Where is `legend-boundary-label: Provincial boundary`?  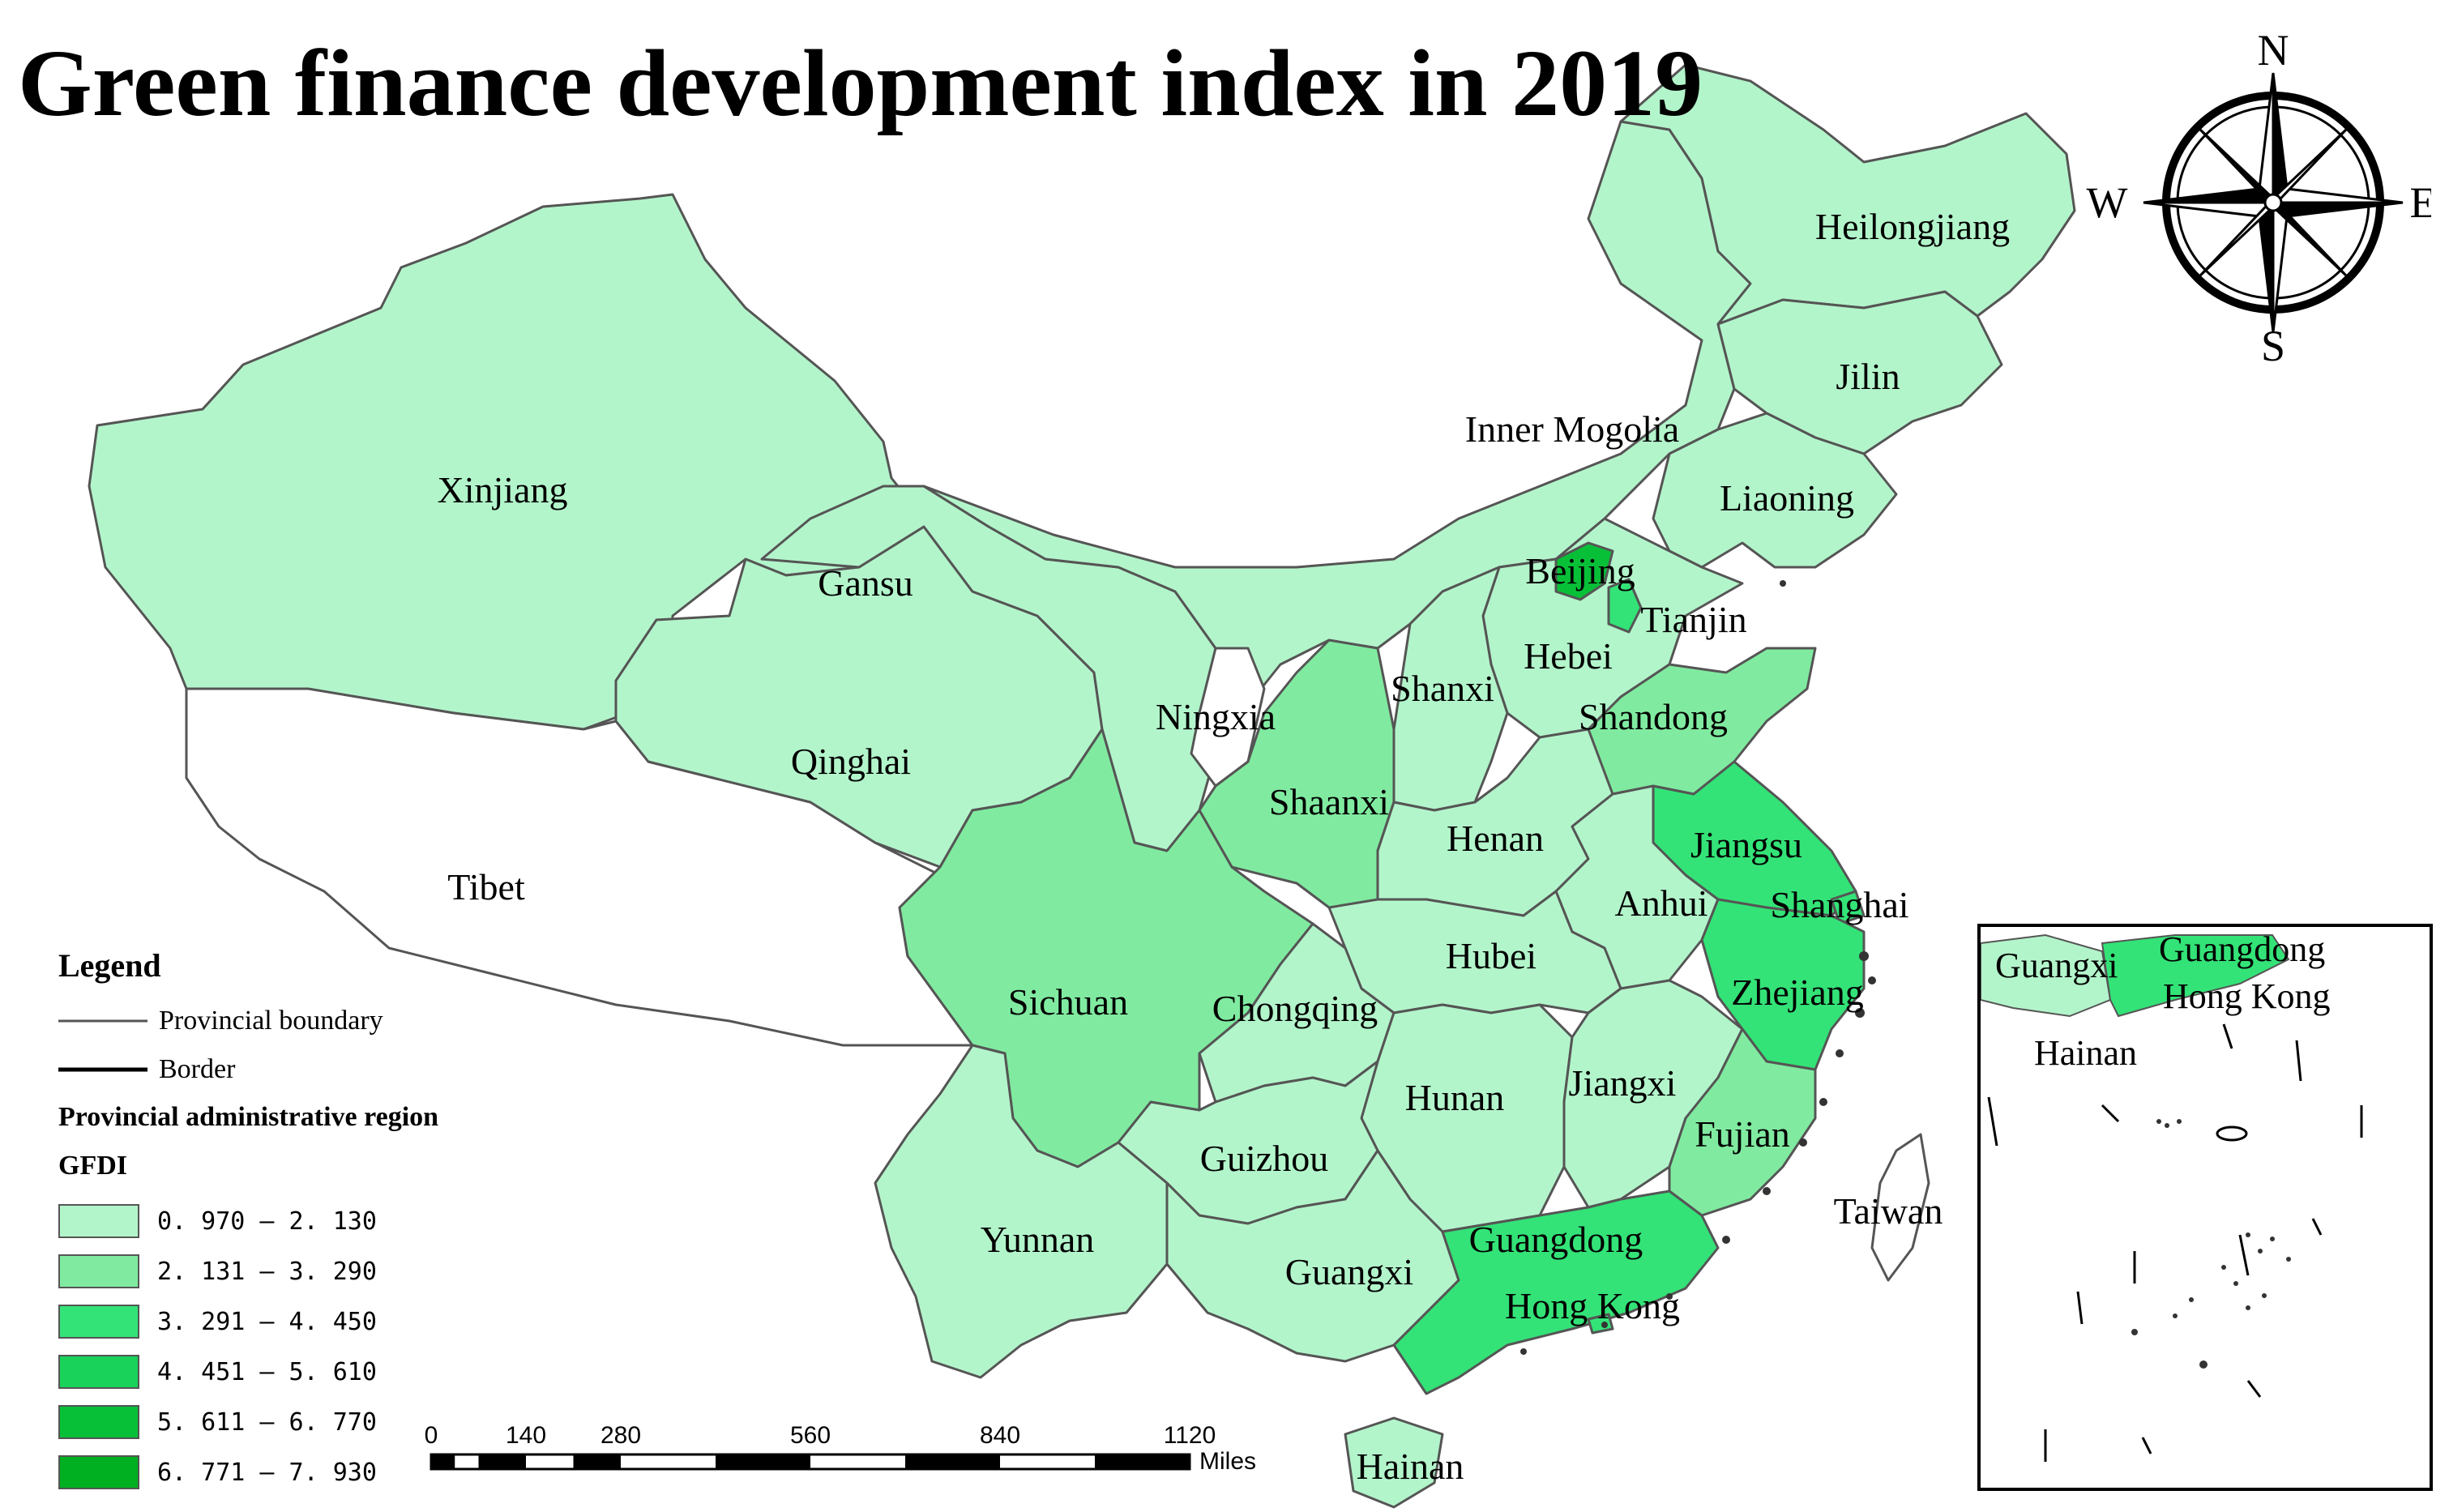
legend-boundary-label: Provincial boundary is located at coordinates (271, 1021).